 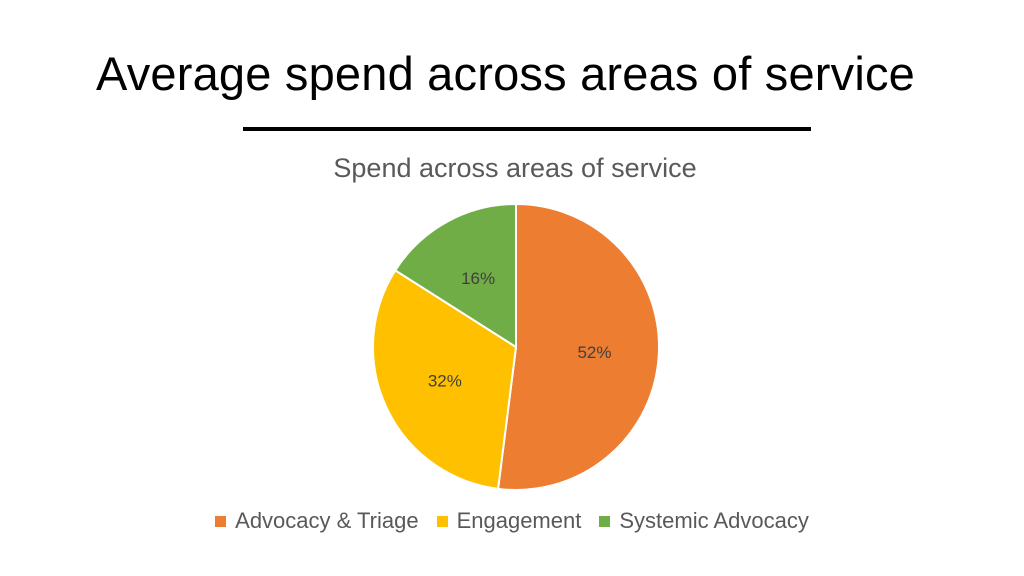 What do you see at coordinates (478, 278) in the screenshot?
I see `data-label-systemic-advocacy: 16%` at bounding box center [478, 278].